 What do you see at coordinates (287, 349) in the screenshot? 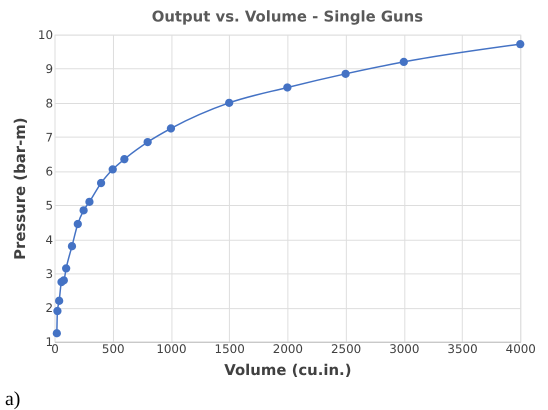
I see `x-tick-label: 2000` at bounding box center [287, 349].